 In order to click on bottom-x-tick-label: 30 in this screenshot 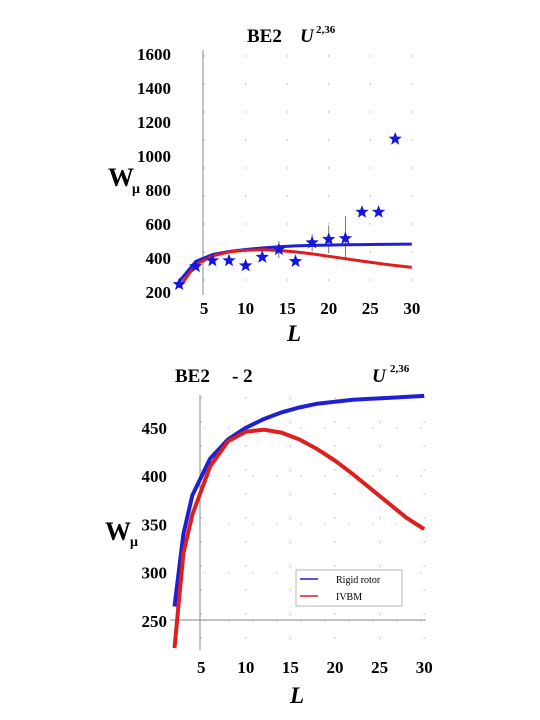, I will do `click(424, 667)`.